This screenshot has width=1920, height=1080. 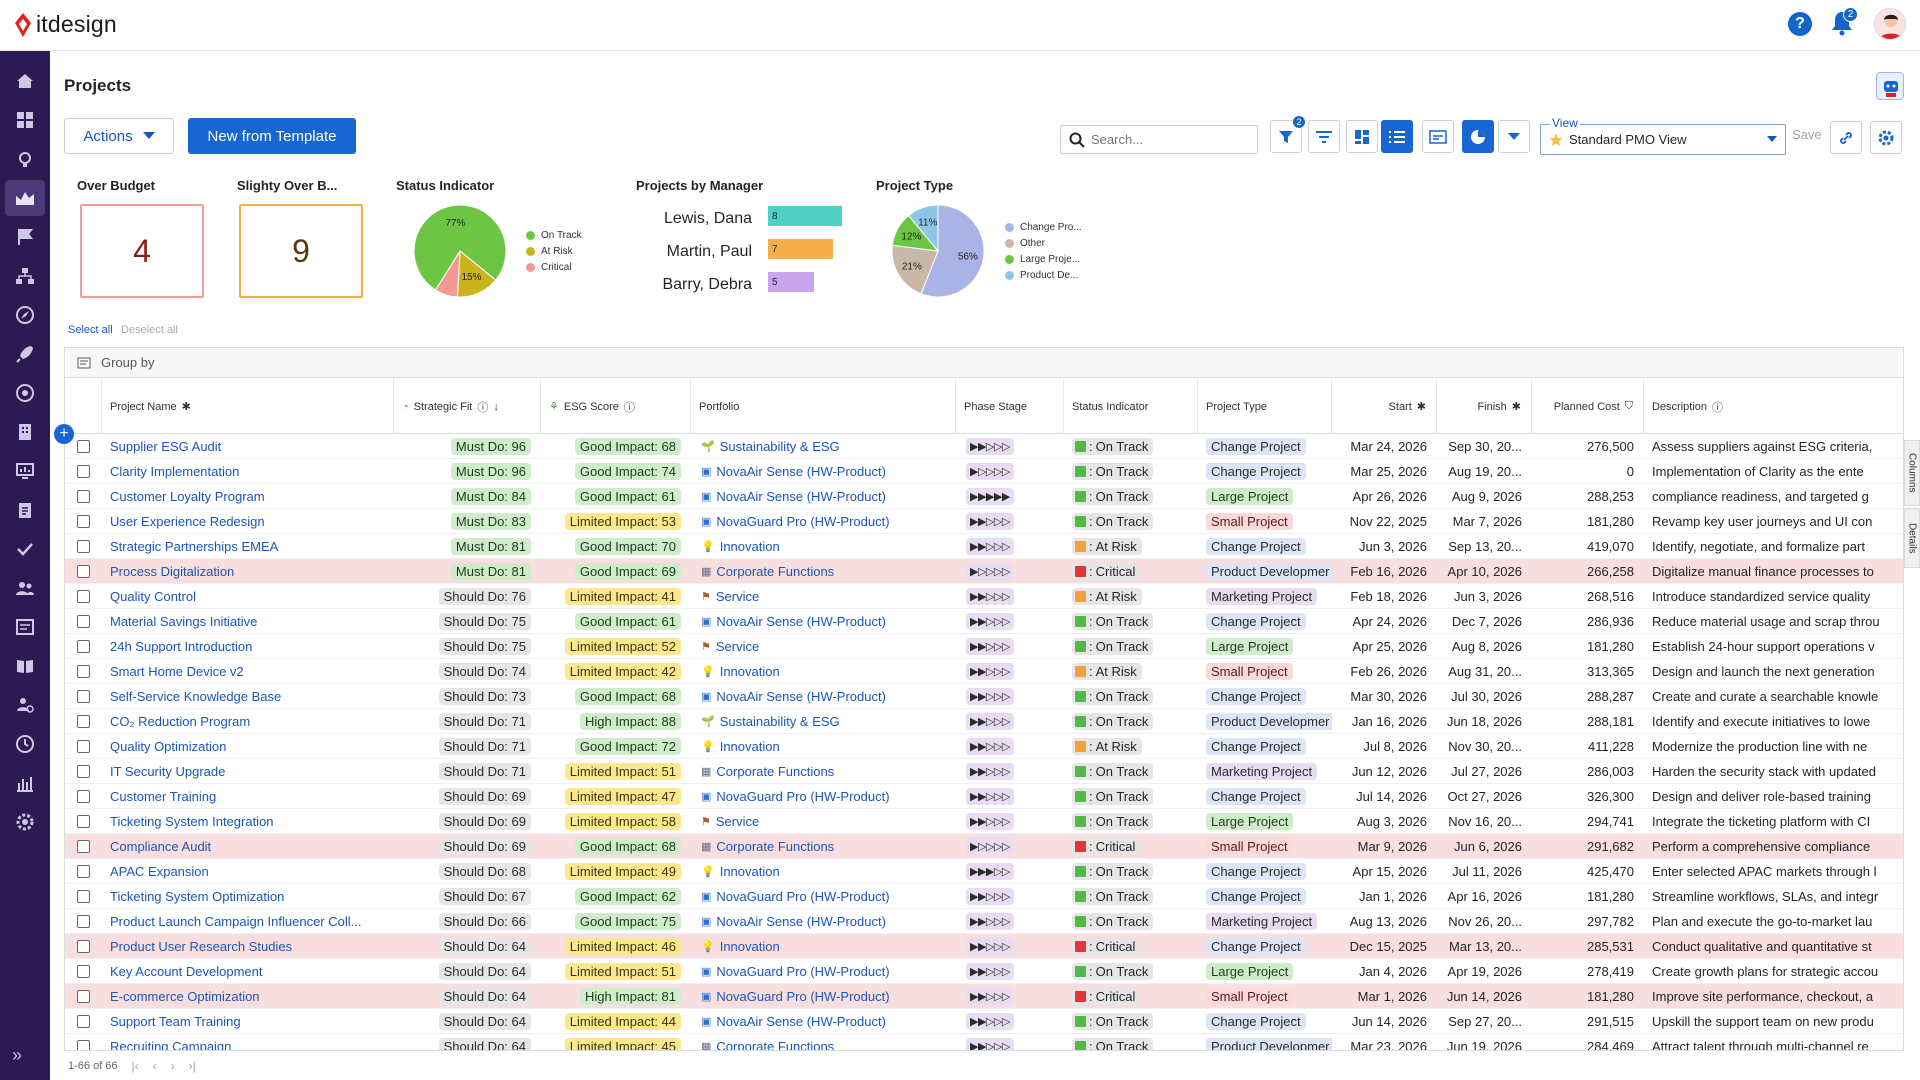 What do you see at coordinates (915, 269) in the screenshot?
I see `pie-slice-other` at bounding box center [915, 269].